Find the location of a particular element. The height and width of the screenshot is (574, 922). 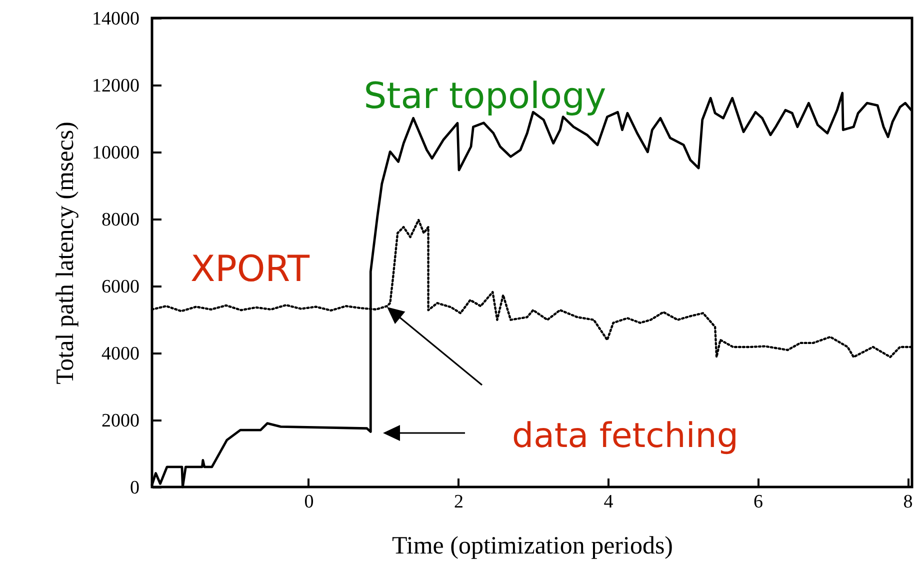

series-label: Star topology is located at coordinates (485, 96).